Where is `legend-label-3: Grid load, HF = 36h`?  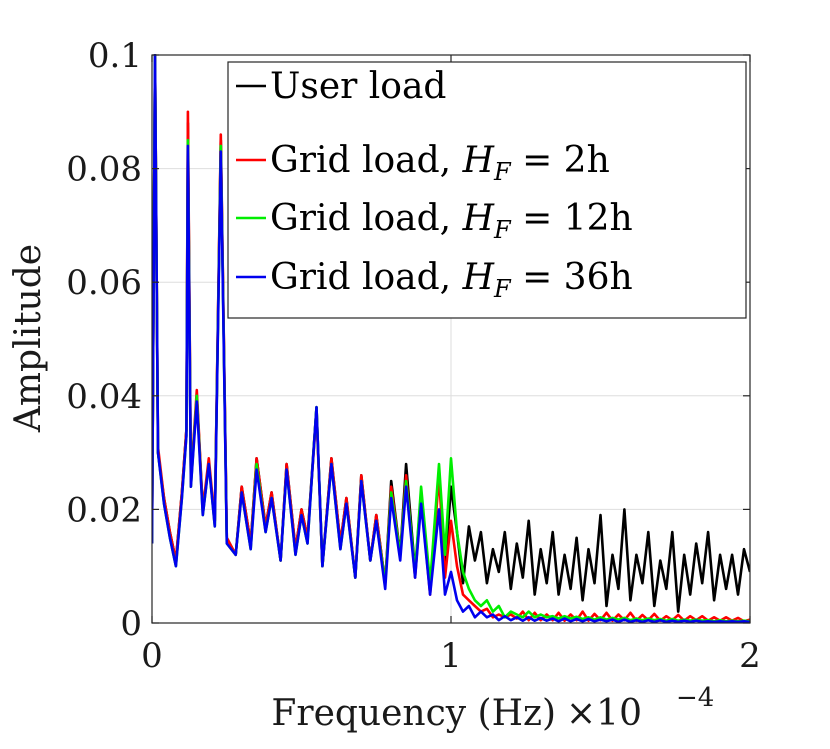 legend-label-3: Grid load, HF = 36h is located at coordinates (451, 280).